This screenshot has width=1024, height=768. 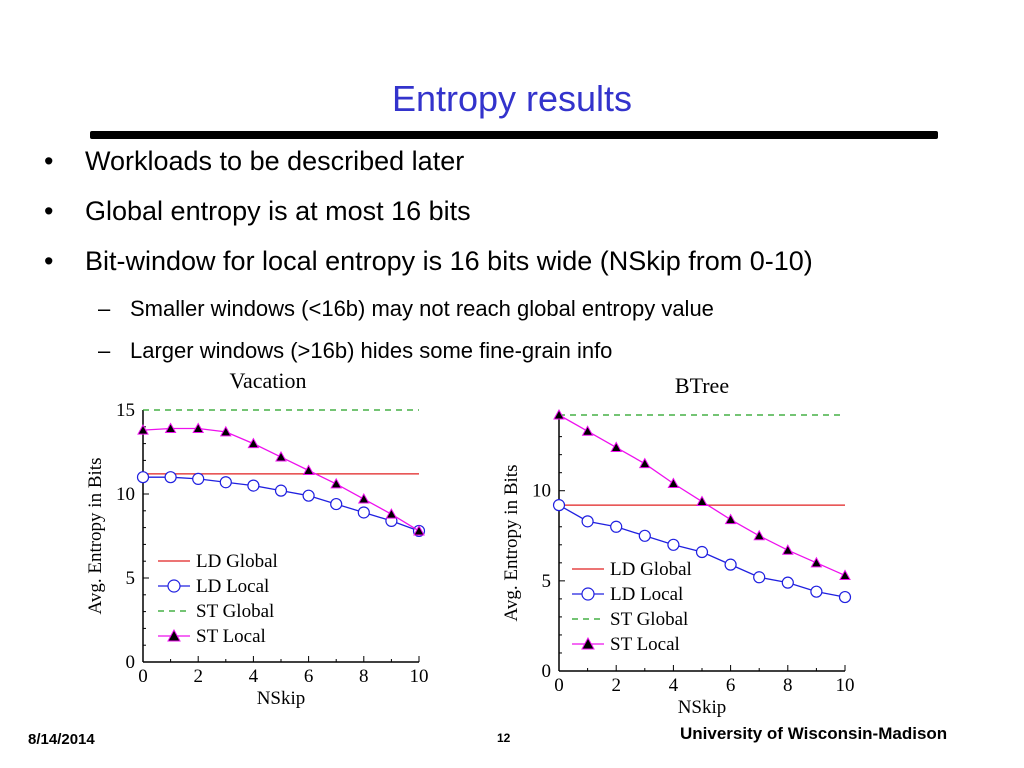 What do you see at coordinates (559, 685) in the screenshot?
I see `x-tick-label: 0` at bounding box center [559, 685].